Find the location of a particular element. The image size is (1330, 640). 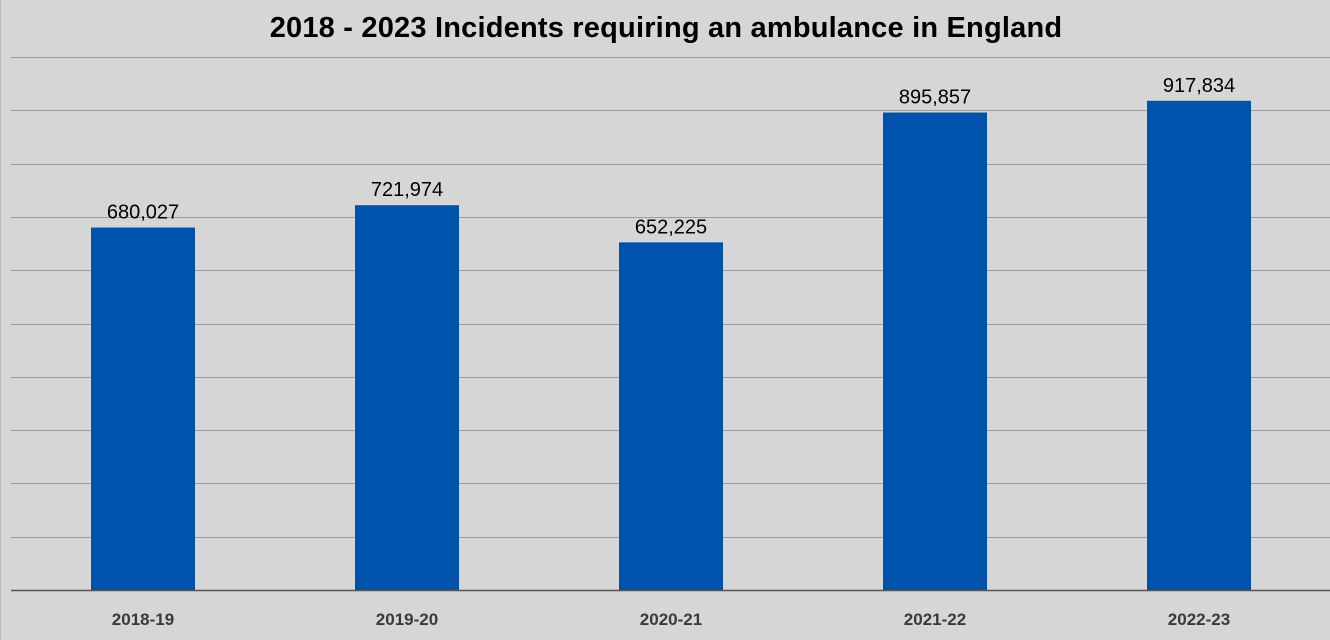

x-tick-label-2021-22: 2021-22 is located at coordinates (935, 619).